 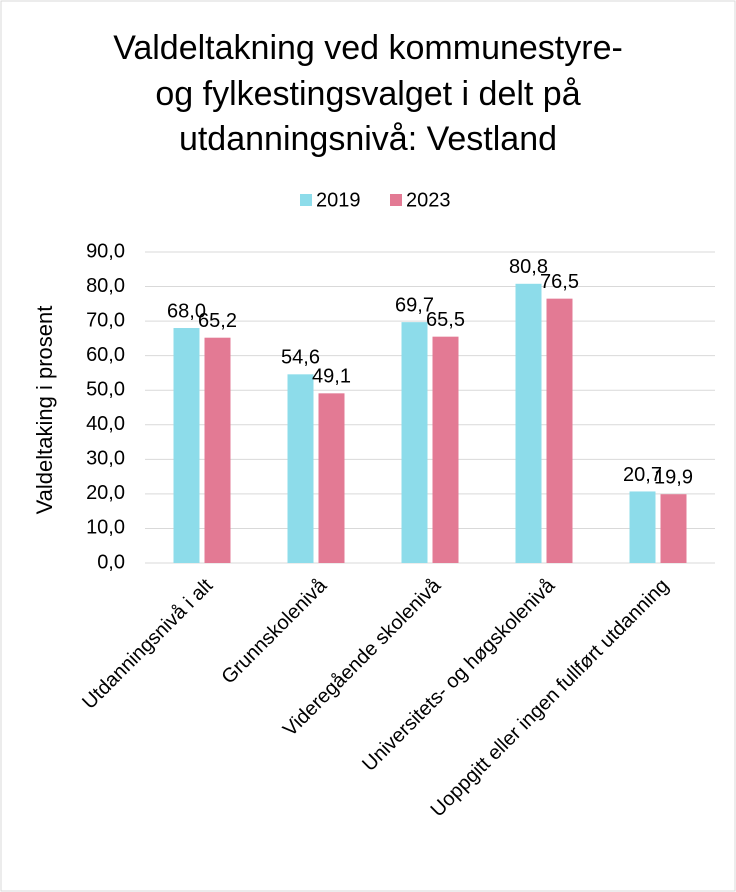 I want to click on legend-label: 2019, so click(x=338, y=200).